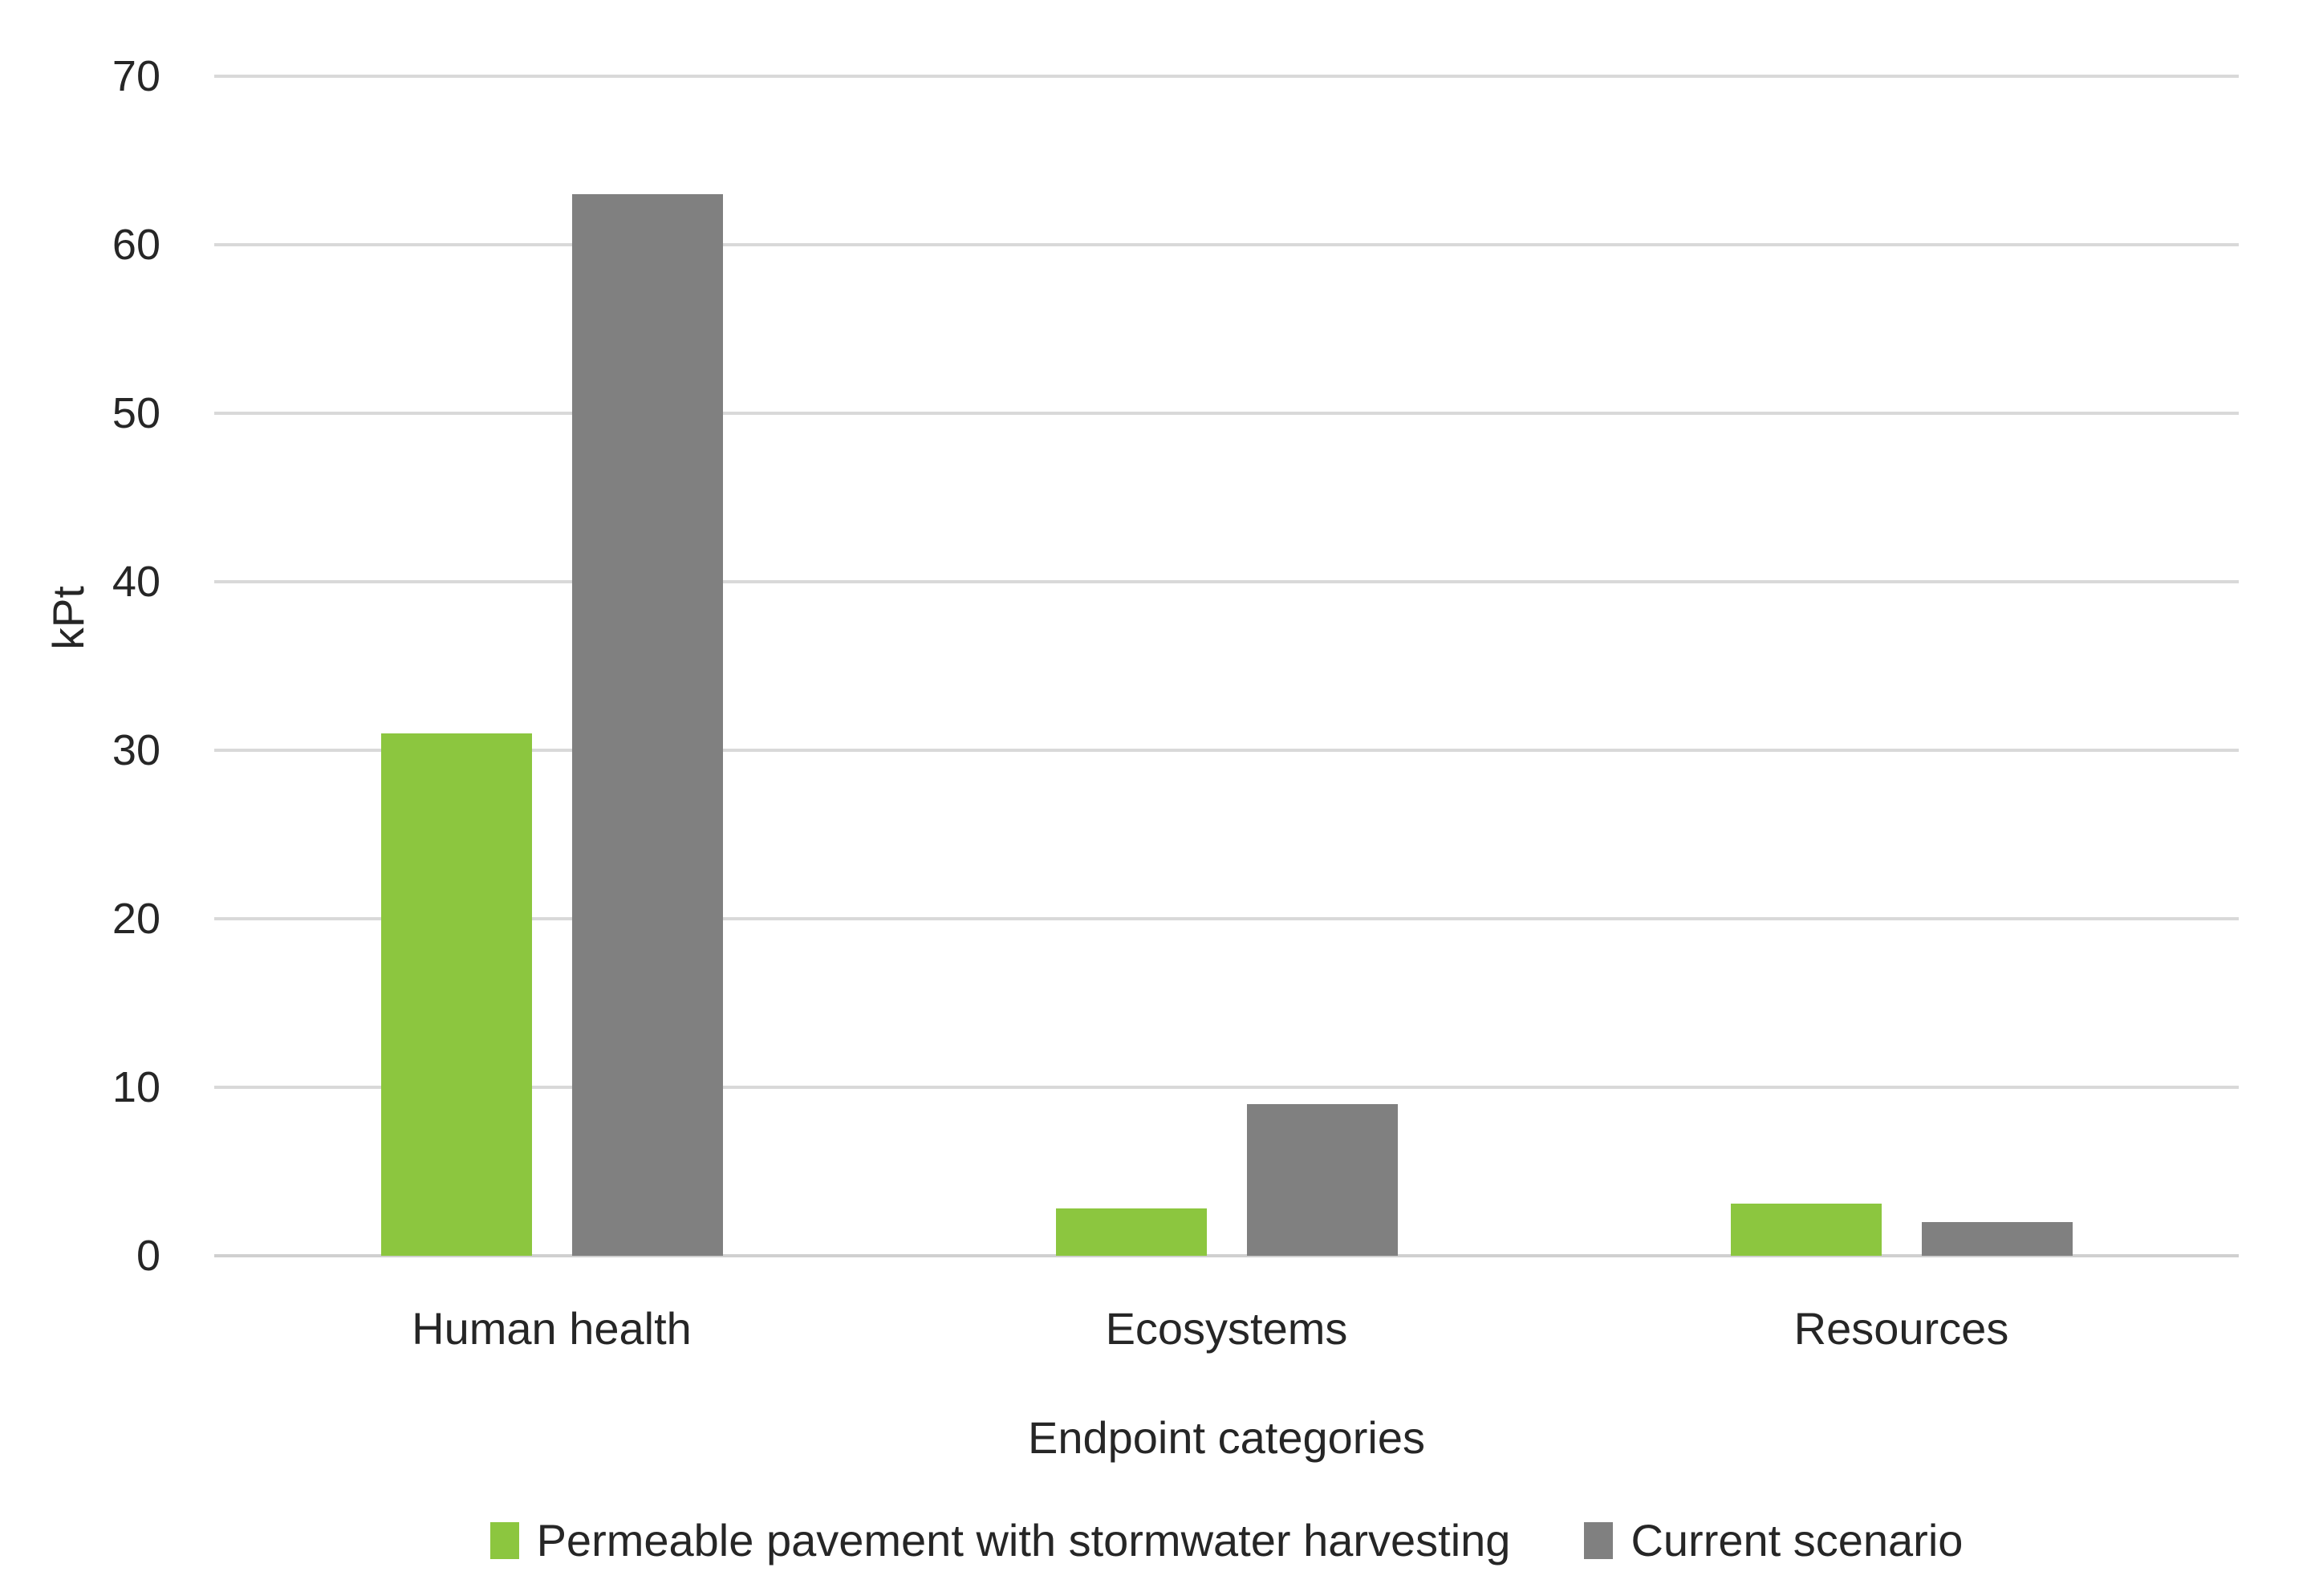 This screenshot has width=2323, height=1596. I want to click on x-category-label-resources: Resources, so click(1901, 1329).